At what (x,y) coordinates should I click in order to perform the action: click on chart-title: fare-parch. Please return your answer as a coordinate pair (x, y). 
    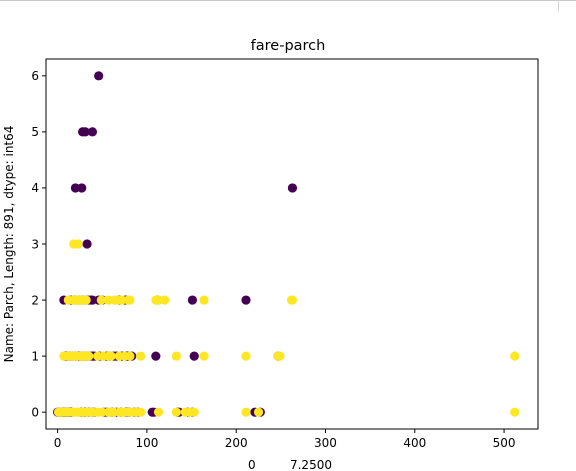
    Looking at the image, I should click on (288, 46).